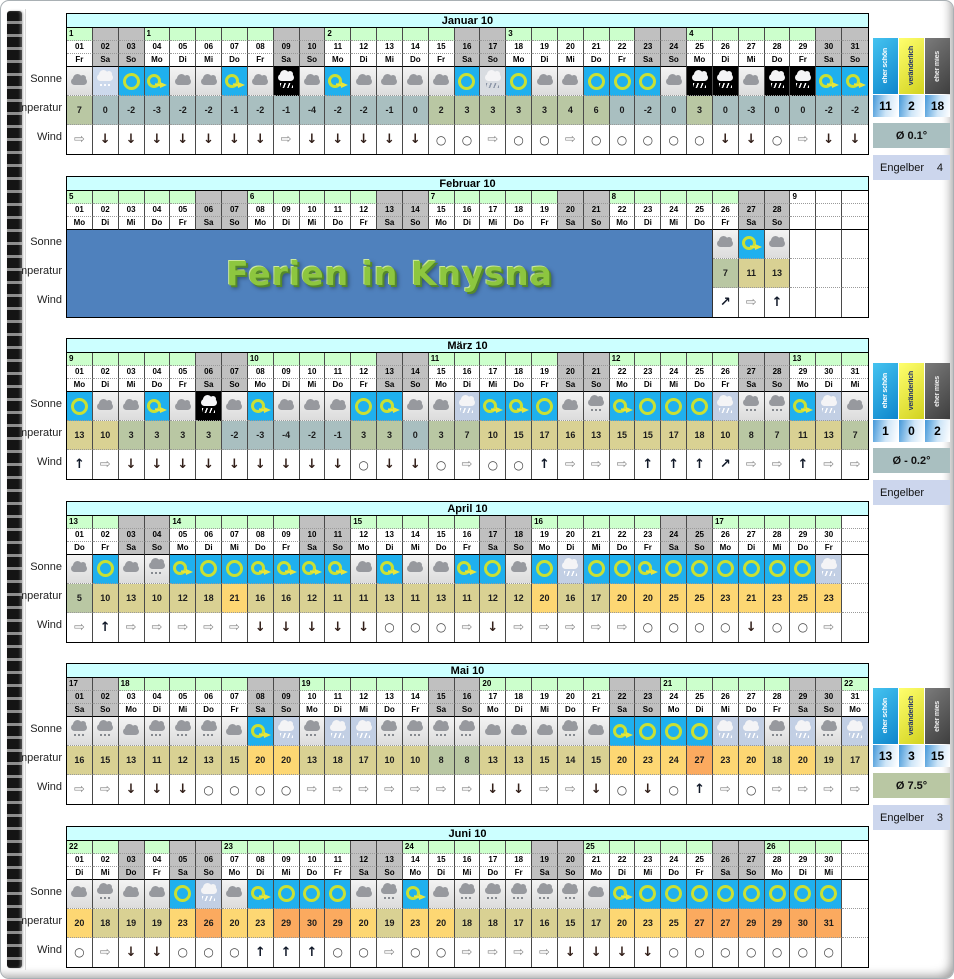 The width and height of the screenshot is (954, 979). I want to click on temperature-cell: 17, so click(364, 760).